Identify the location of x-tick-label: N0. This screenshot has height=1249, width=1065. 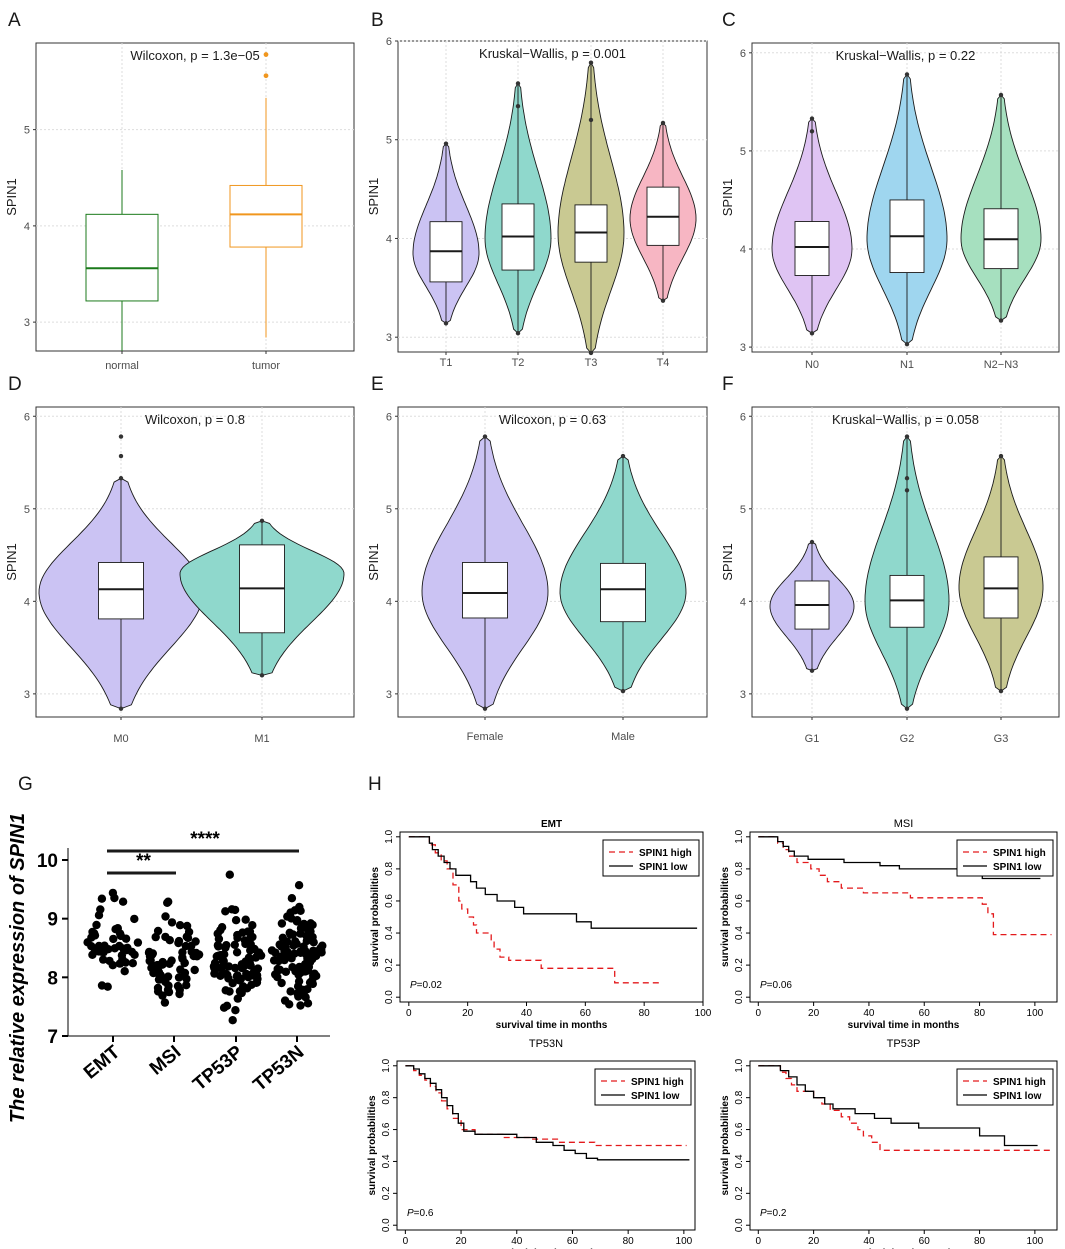
(812, 365).